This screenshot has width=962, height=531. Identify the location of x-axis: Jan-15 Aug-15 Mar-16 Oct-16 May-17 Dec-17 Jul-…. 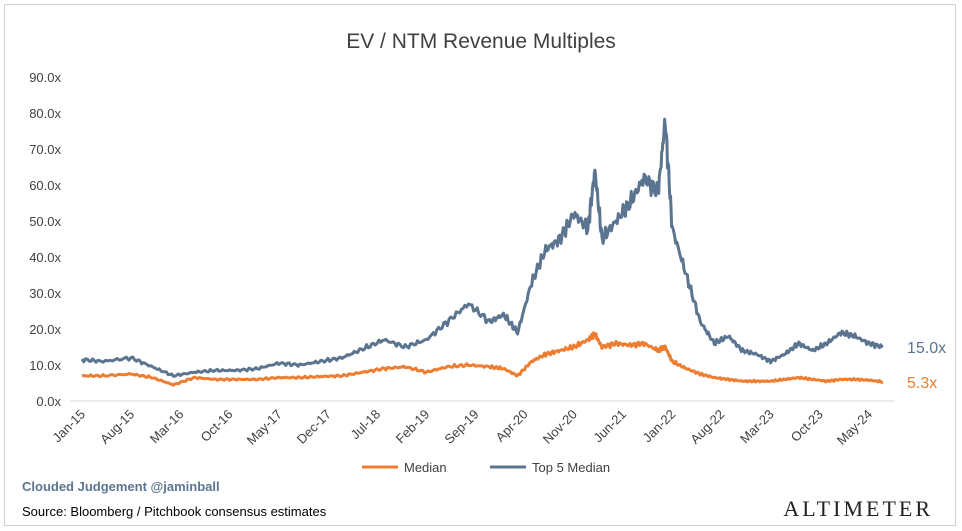
(462, 427).